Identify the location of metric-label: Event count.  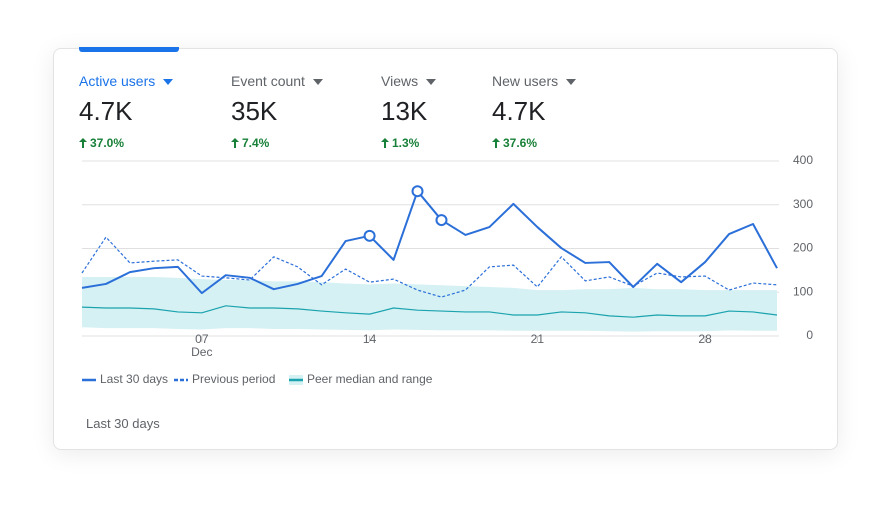
(277, 81).